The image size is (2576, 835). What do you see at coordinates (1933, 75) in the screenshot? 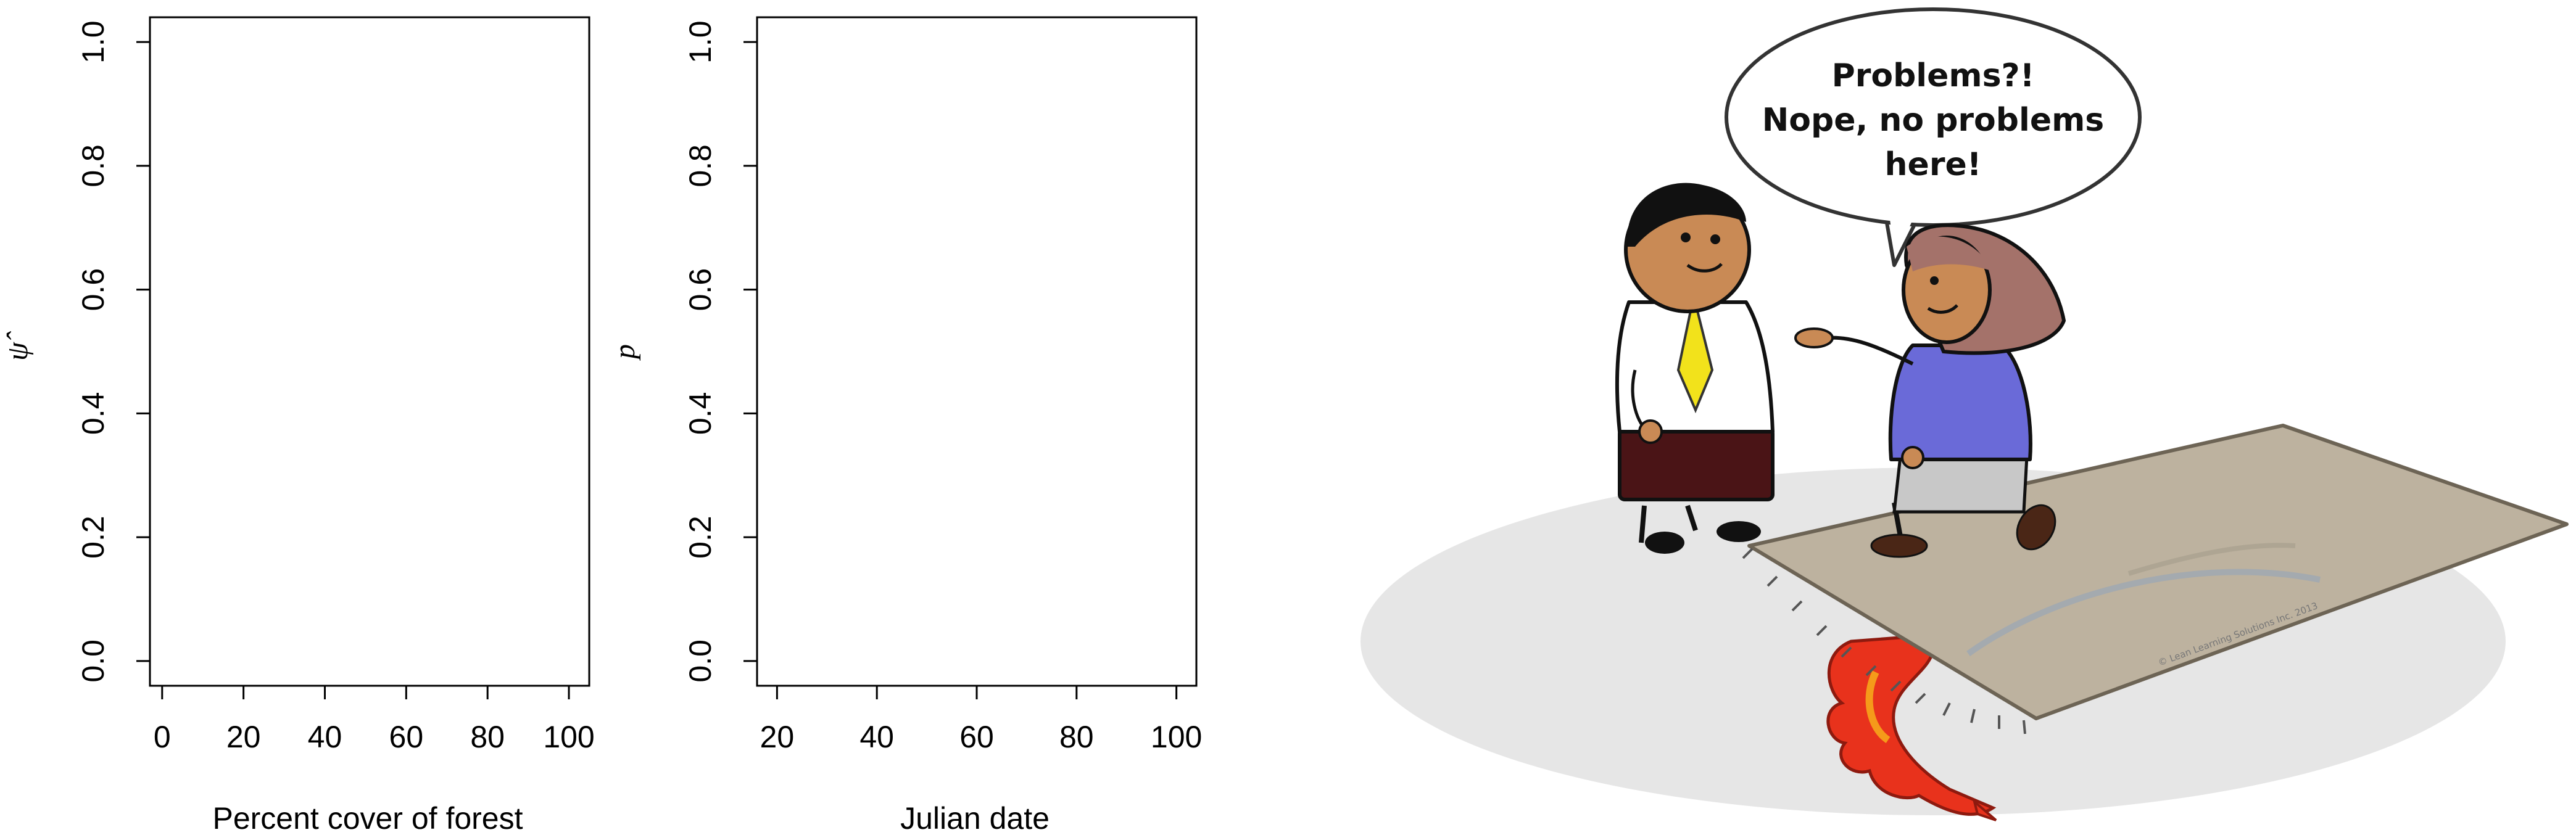
I see `speech-line-1: Problems?!` at bounding box center [1933, 75].